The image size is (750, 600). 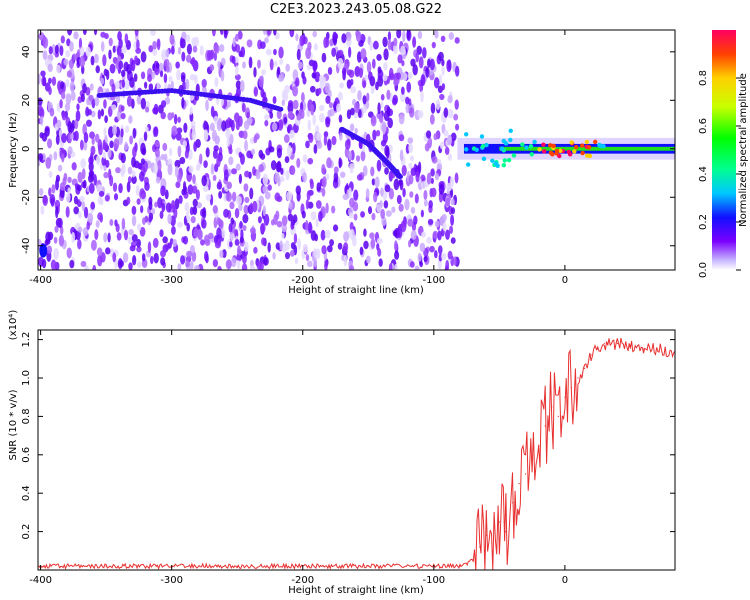 What do you see at coordinates (356, 9) in the screenshot?
I see `chart-title: C2E3.2023.243.05.08.G22` at bounding box center [356, 9].